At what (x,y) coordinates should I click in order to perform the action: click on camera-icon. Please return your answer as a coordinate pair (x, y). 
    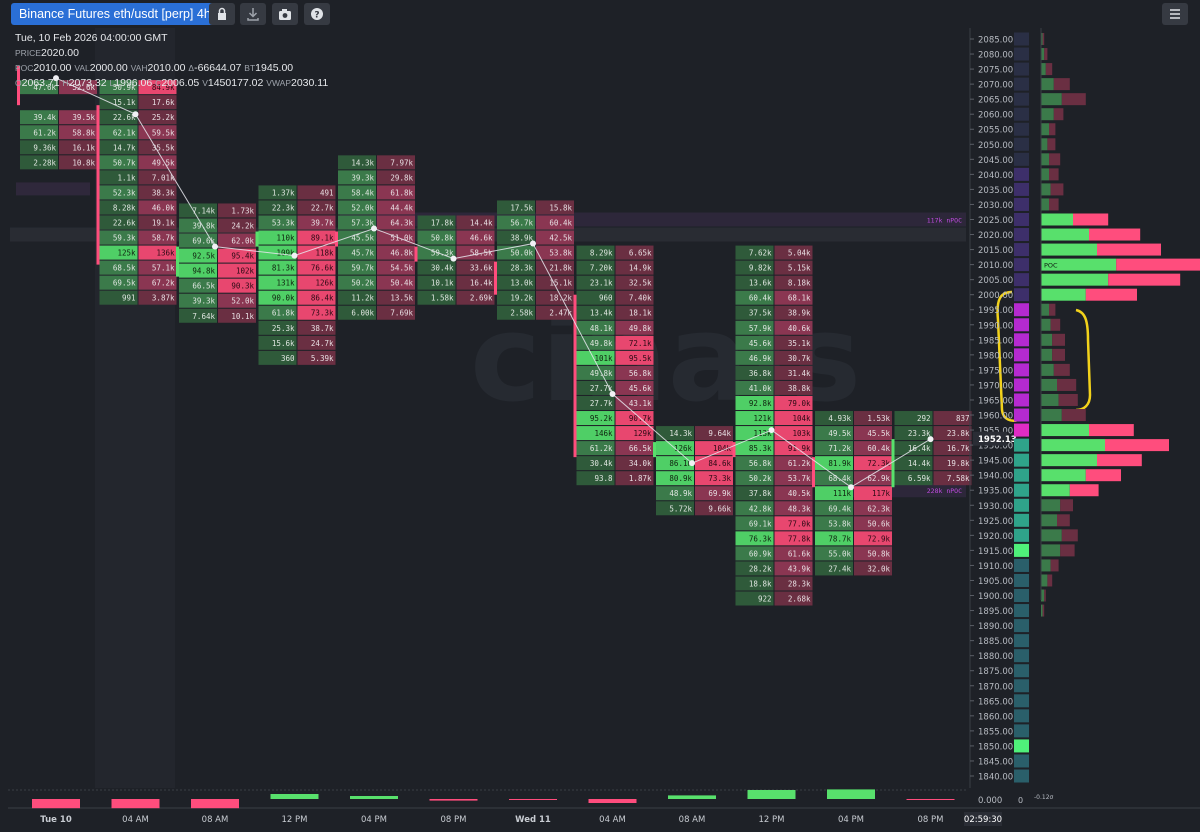
    Looking at the image, I should click on (285, 14).